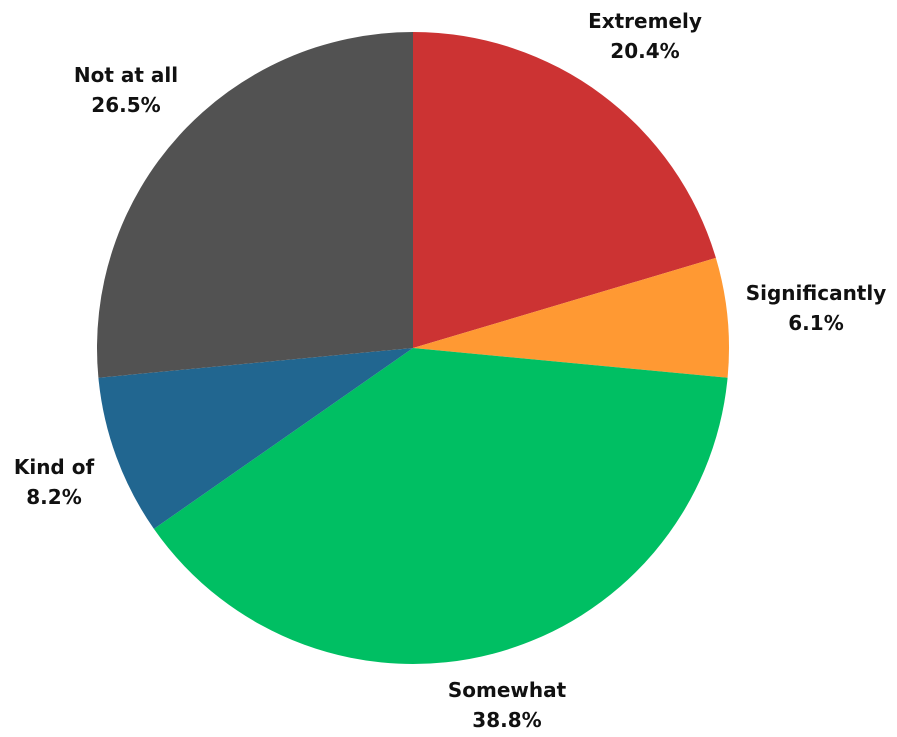 The height and width of the screenshot is (737, 897). What do you see at coordinates (125, 105) in the screenshot?
I see `slice-percent-not-at-all: 26.5%` at bounding box center [125, 105].